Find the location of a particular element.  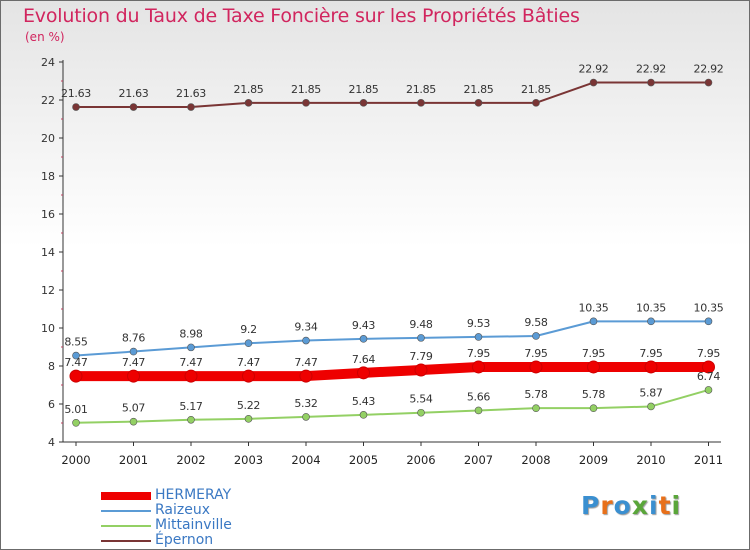

y-tick-label: 8 is located at coordinates (51, 366).